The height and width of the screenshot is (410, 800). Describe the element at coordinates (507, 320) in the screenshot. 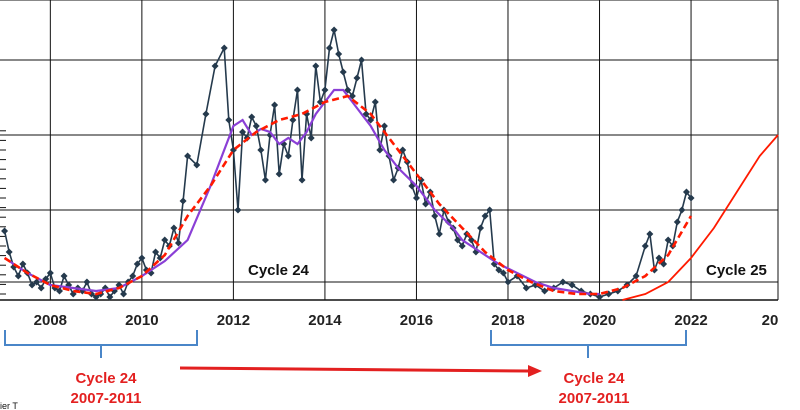

I see `x-tick-label: 2018` at that location.